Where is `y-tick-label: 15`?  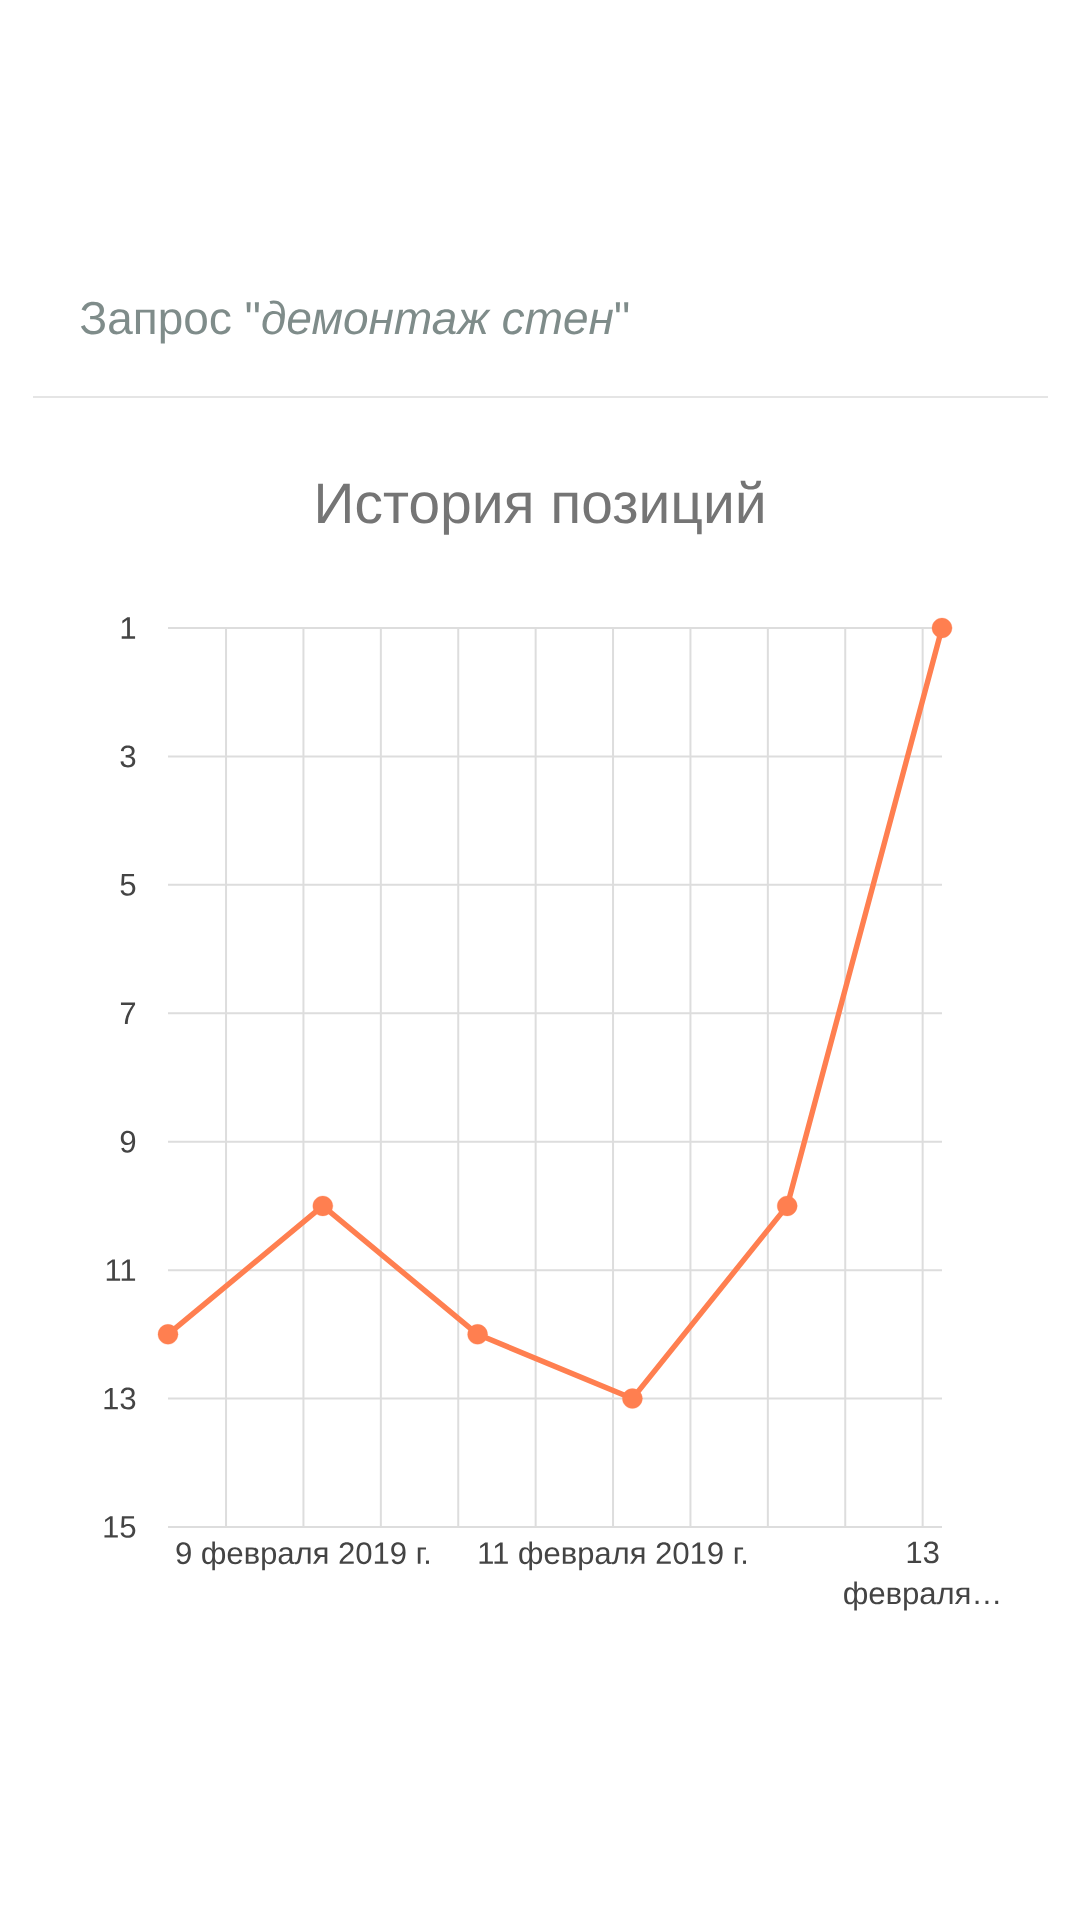
y-tick-label: 15 is located at coordinates (120, 1527).